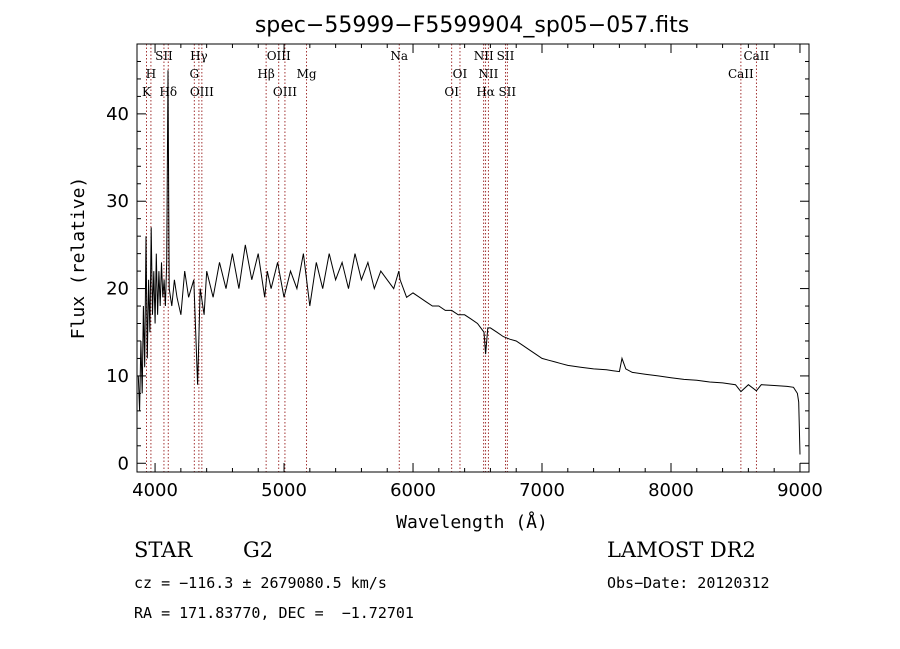 The width and height of the screenshot is (900, 649). What do you see at coordinates (199, 56) in the screenshot?
I see `emission-line-label: Hγ` at bounding box center [199, 56].